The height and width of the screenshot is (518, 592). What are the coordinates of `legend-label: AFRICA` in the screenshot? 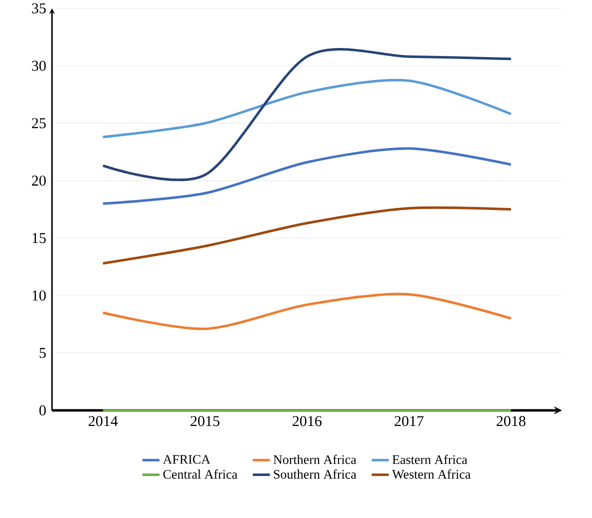 It's located at (186, 459).